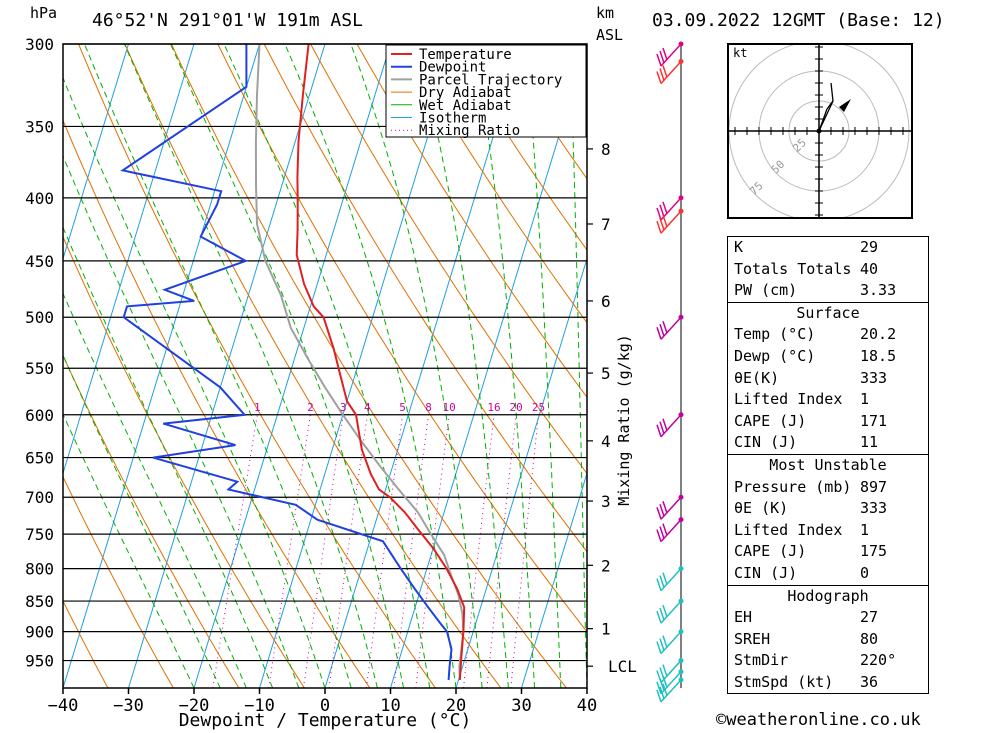 This screenshot has width=1000, height=733. What do you see at coordinates (128, 706) in the screenshot?
I see `x-tick-label: −30` at bounding box center [128, 706].